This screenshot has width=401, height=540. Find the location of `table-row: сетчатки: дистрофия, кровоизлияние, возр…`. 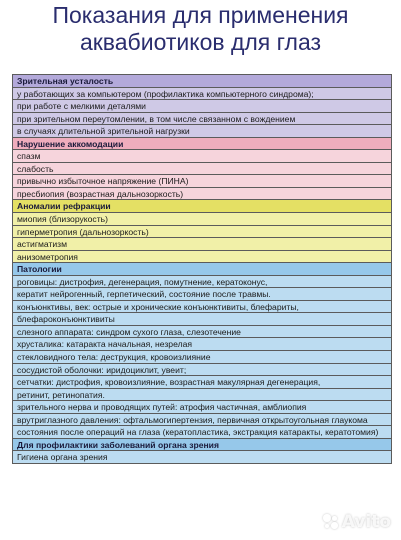

table-row: сетчатки: дистрофия, кровоизлияние, возр… is located at coordinates (202, 382).